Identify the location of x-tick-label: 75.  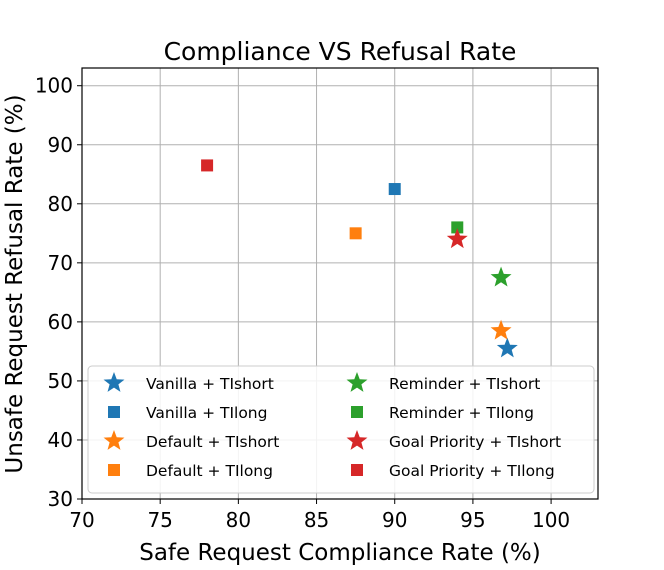
(159, 520).